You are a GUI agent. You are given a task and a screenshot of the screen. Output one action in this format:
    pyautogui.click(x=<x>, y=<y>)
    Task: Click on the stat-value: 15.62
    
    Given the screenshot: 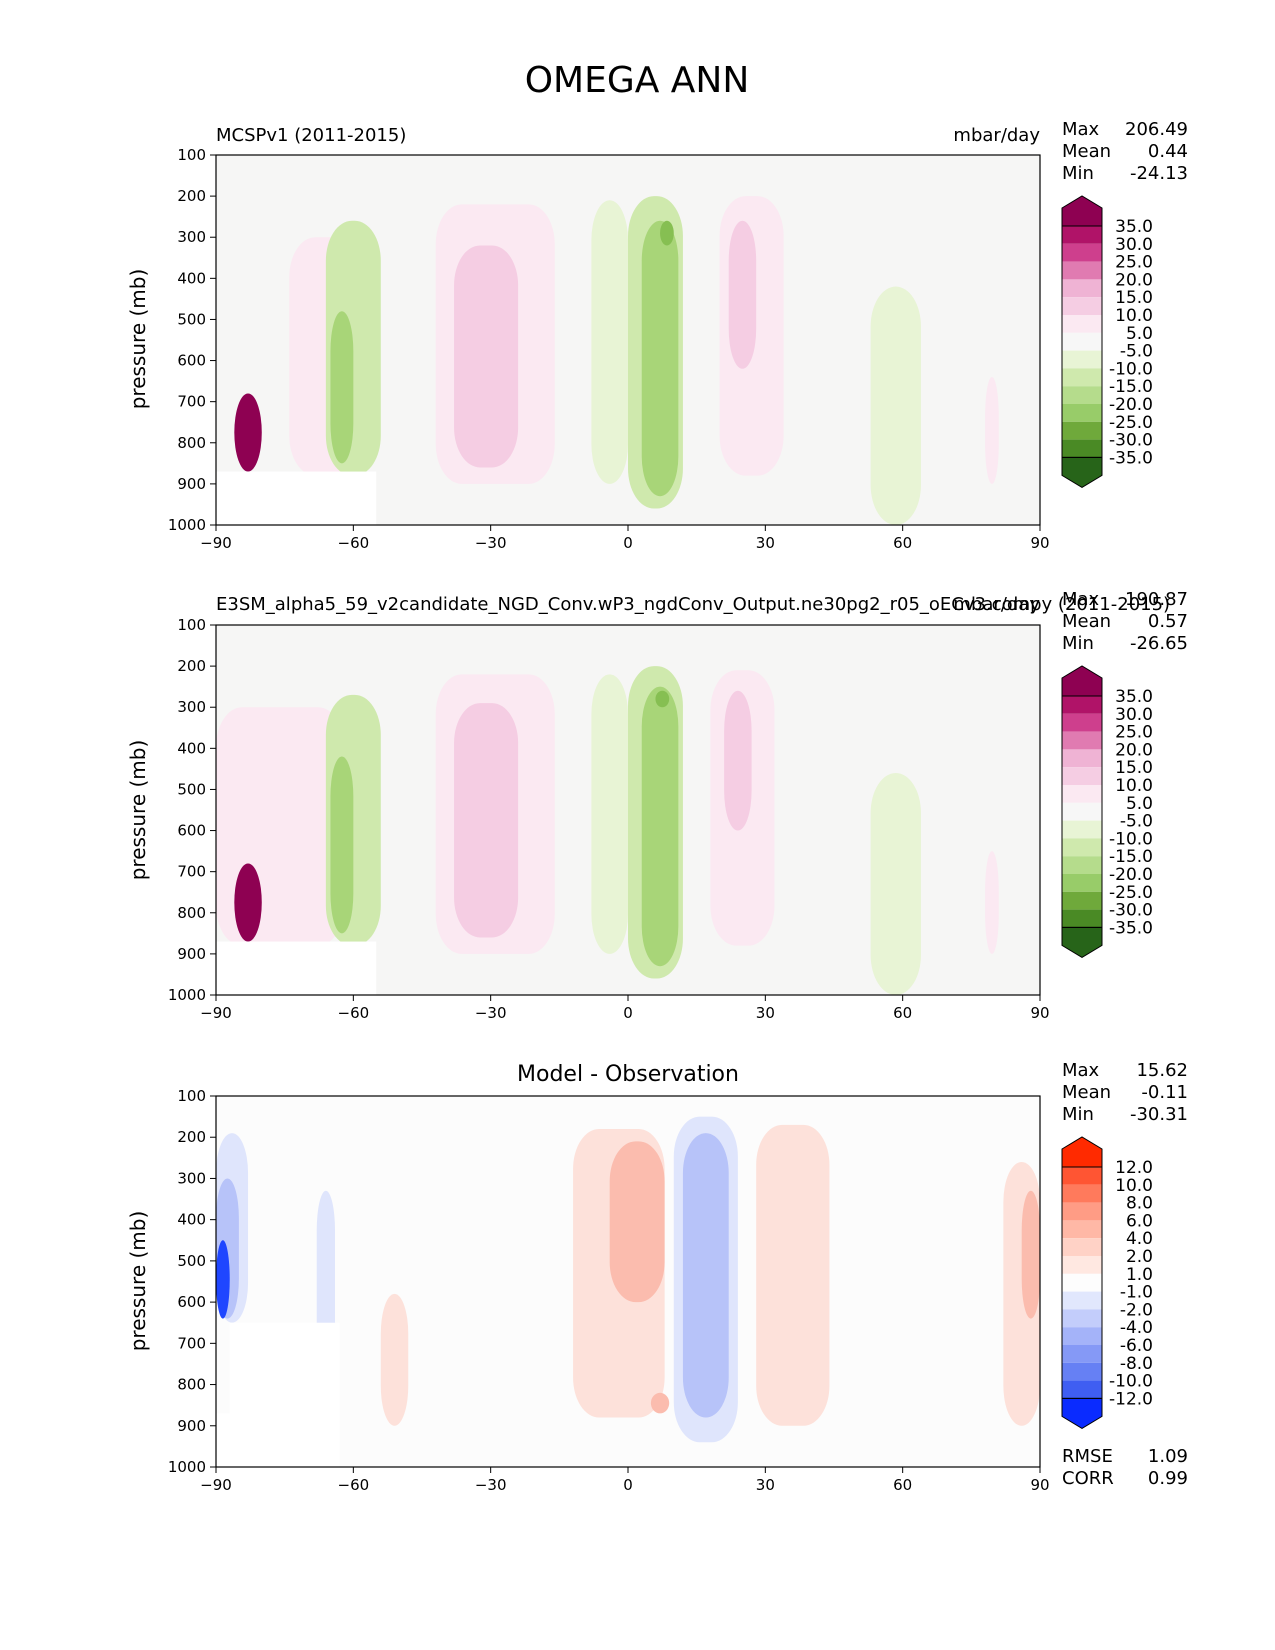 What is the action you would take?
    pyautogui.click(x=1162, y=1070)
    